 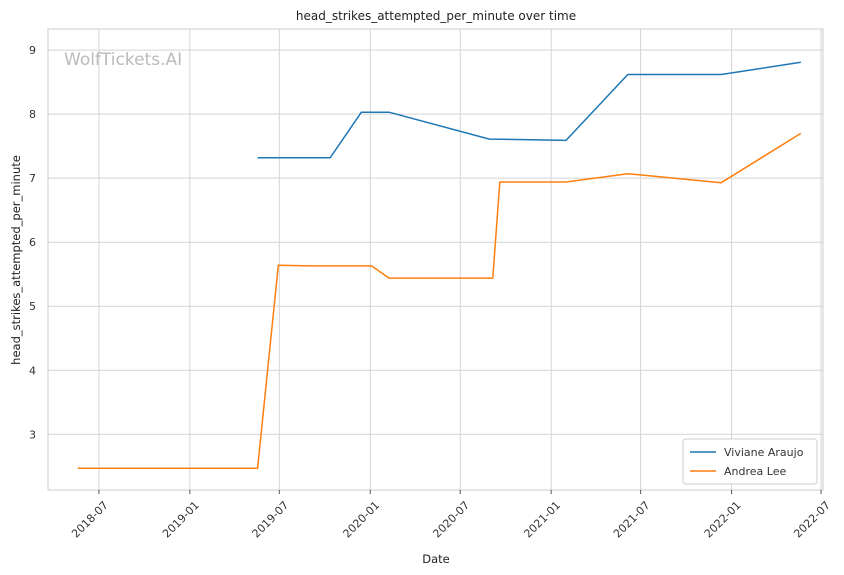 I want to click on legend: Viviane Araujo Andrea Lee, so click(x=750, y=461).